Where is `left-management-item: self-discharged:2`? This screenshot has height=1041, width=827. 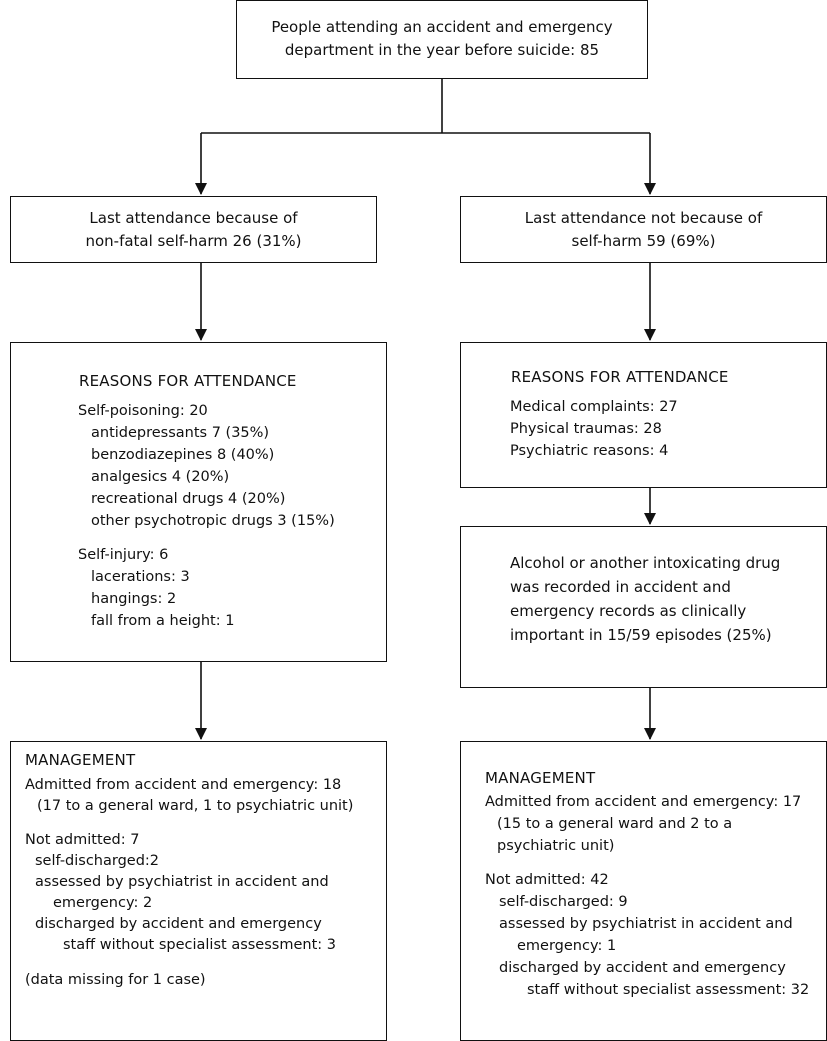 left-management-item: self-discharged:2 is located at coordinates (97, 861).